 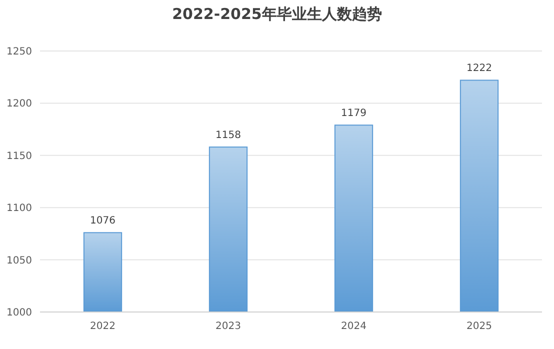 What do you see at coordinates (19, 313) in the screenshot?
I see `y-tick-label: 1000` at bounding box center [19, 313].